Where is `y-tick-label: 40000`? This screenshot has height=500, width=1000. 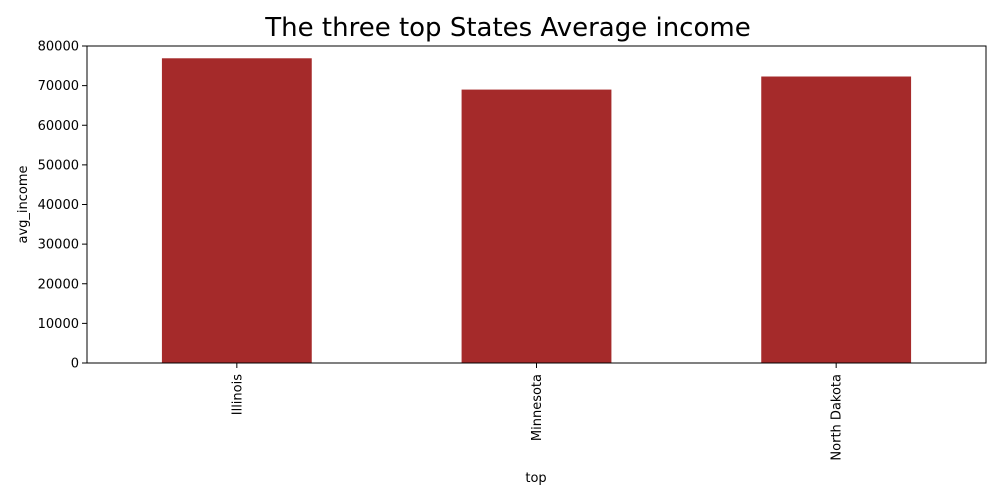
y-tick-label: 40000 is located at coordinates (58, 205).